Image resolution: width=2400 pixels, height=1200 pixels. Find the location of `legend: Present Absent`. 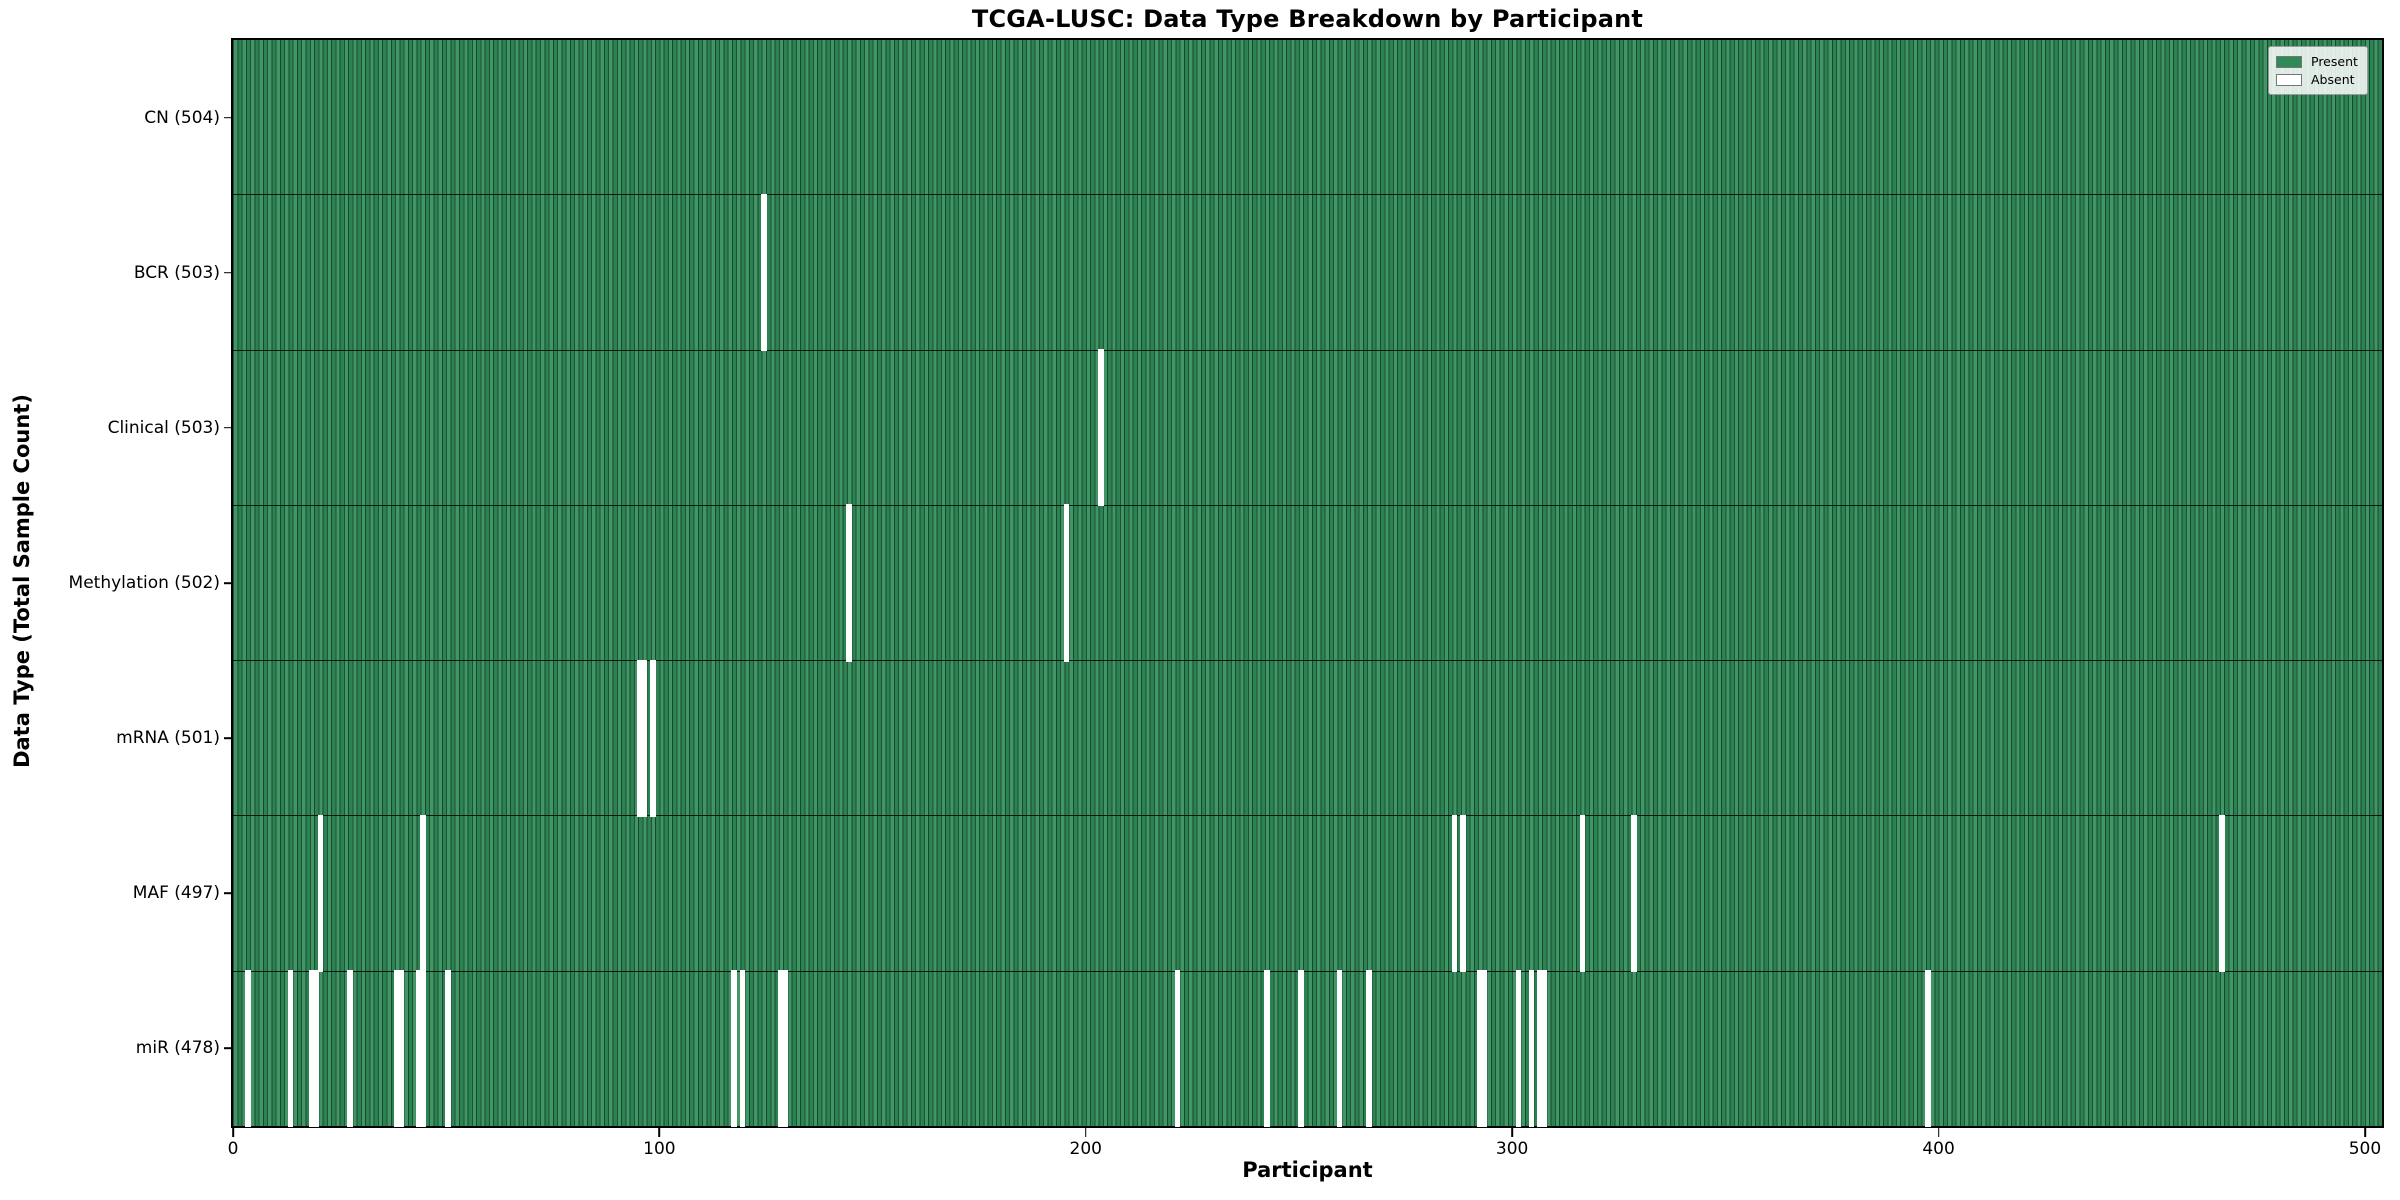

legend: Present Absent is located at coordinates (2318, 70).